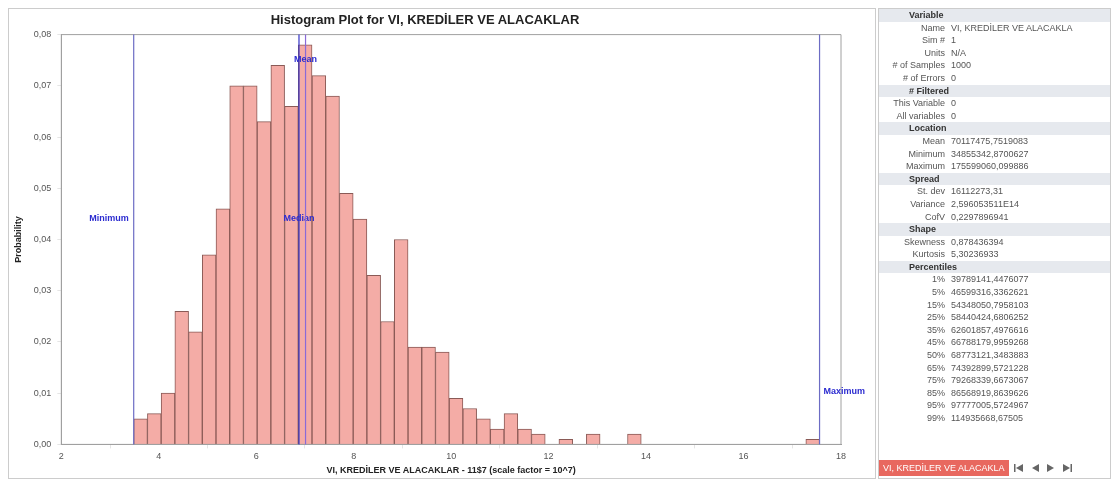  What do you see at coordinates (42, 290) in the screenshot?
I see `y-tick-label: 0,03` at bounding box center [42, 290].